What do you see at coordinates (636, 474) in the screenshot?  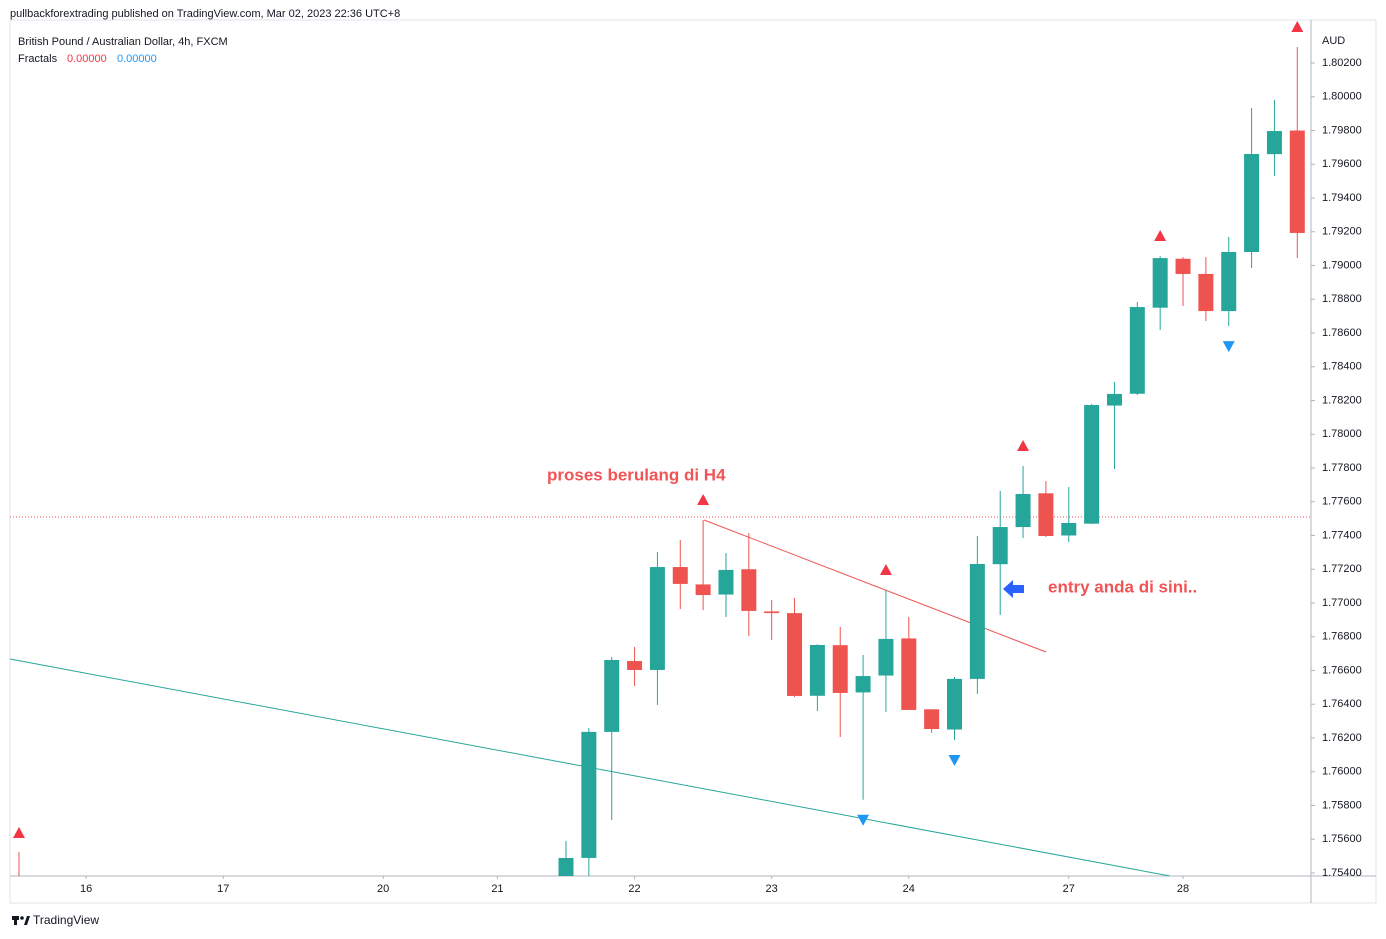 I see `annotation: proses berulang di H4` at bounding box center [636, 474].